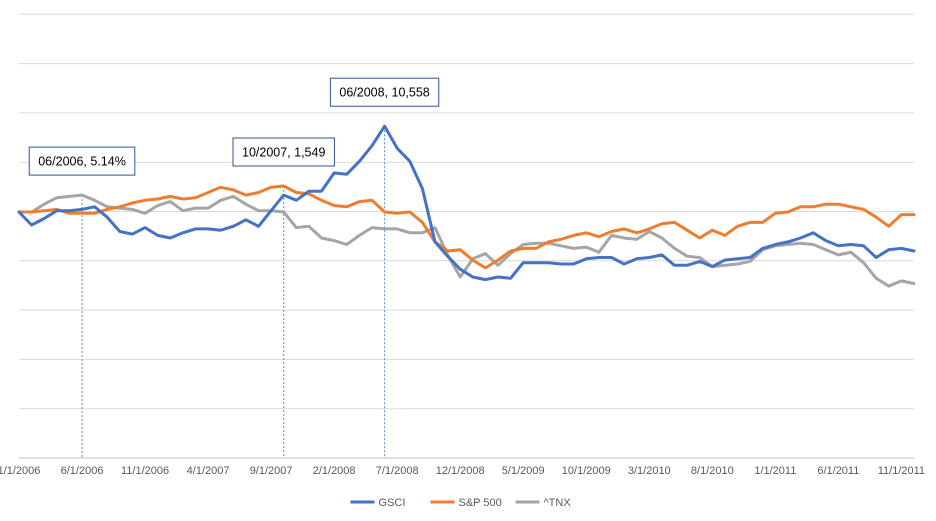  I want to click on annotation-callout: 10/2007, 1,549, so click(283, 152).